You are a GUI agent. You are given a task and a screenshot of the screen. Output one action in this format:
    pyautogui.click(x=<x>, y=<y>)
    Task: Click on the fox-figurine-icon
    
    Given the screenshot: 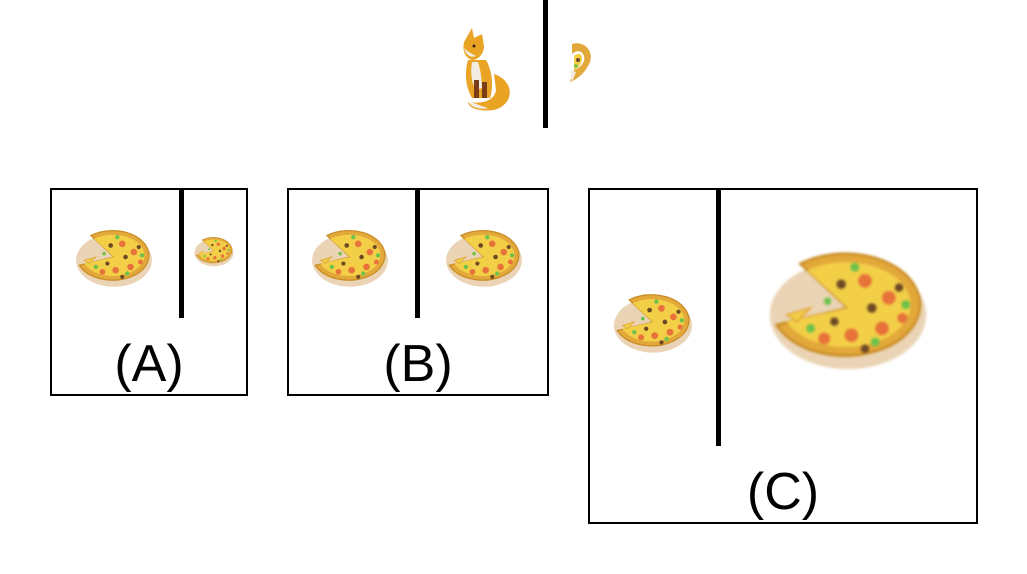 What is the action you would take?
    pyautogui.click(x=480, y=68)
    